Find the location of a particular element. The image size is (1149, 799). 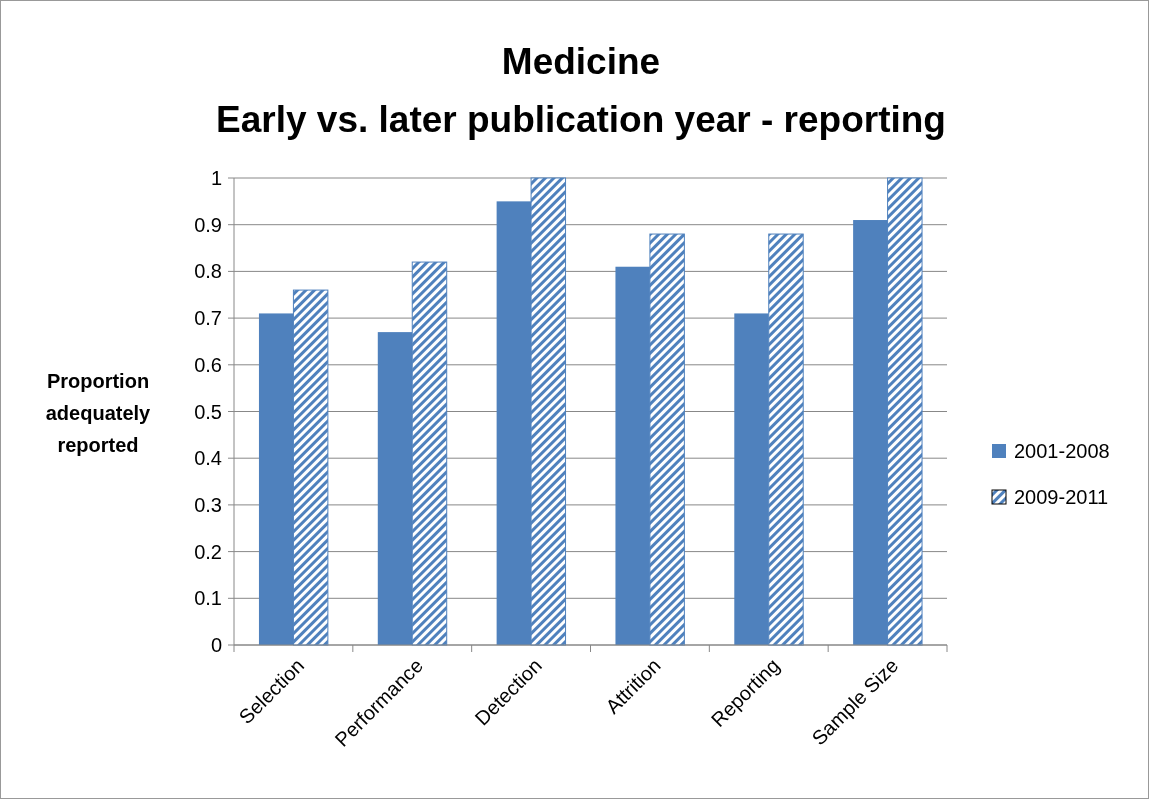

y-tick-label: 0.5 is located at coordinates (208, 411).